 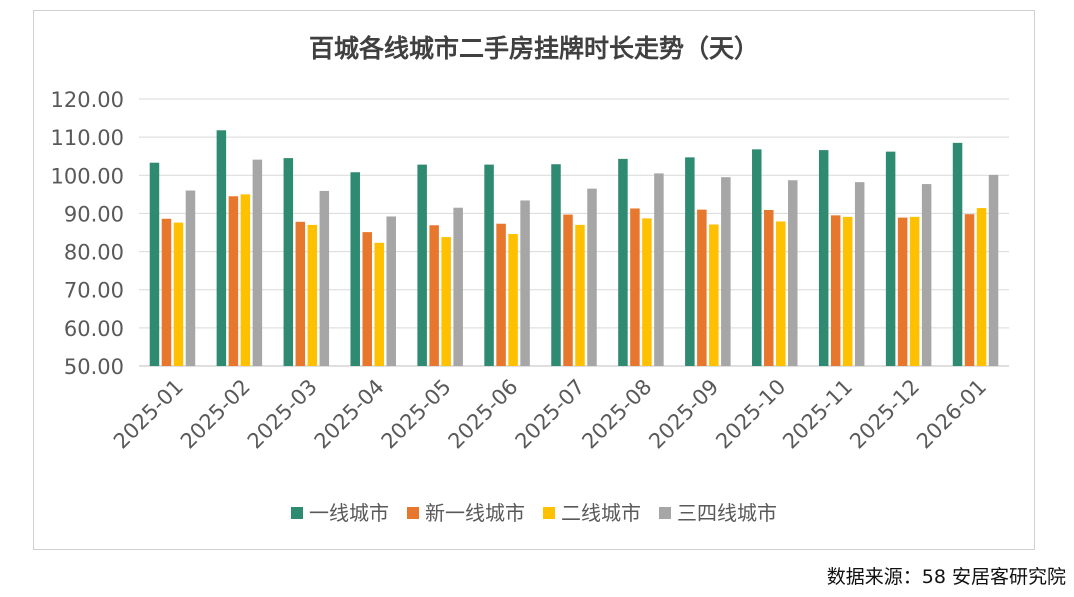 I want to click on legend-label: 三四线城市, so click(x=727, y=513).